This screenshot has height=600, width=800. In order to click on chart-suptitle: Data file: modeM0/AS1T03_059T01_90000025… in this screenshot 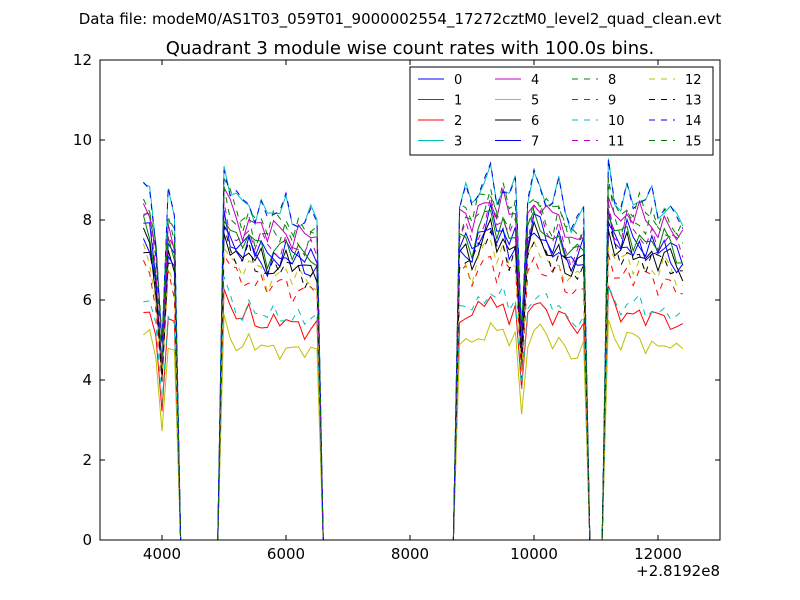, I will do `click(400, 19)`.